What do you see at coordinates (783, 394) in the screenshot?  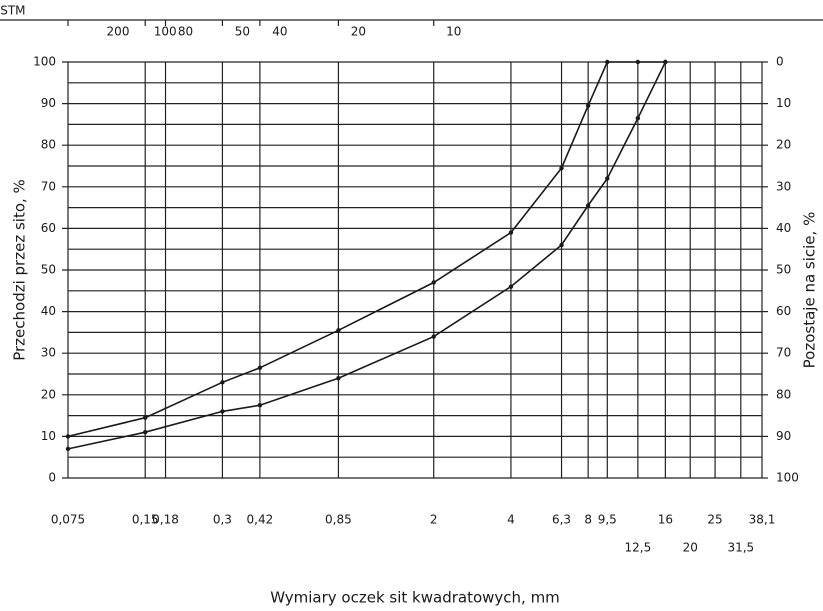 I see `y2-tick-label: 80` at bounding box center [783, 394].